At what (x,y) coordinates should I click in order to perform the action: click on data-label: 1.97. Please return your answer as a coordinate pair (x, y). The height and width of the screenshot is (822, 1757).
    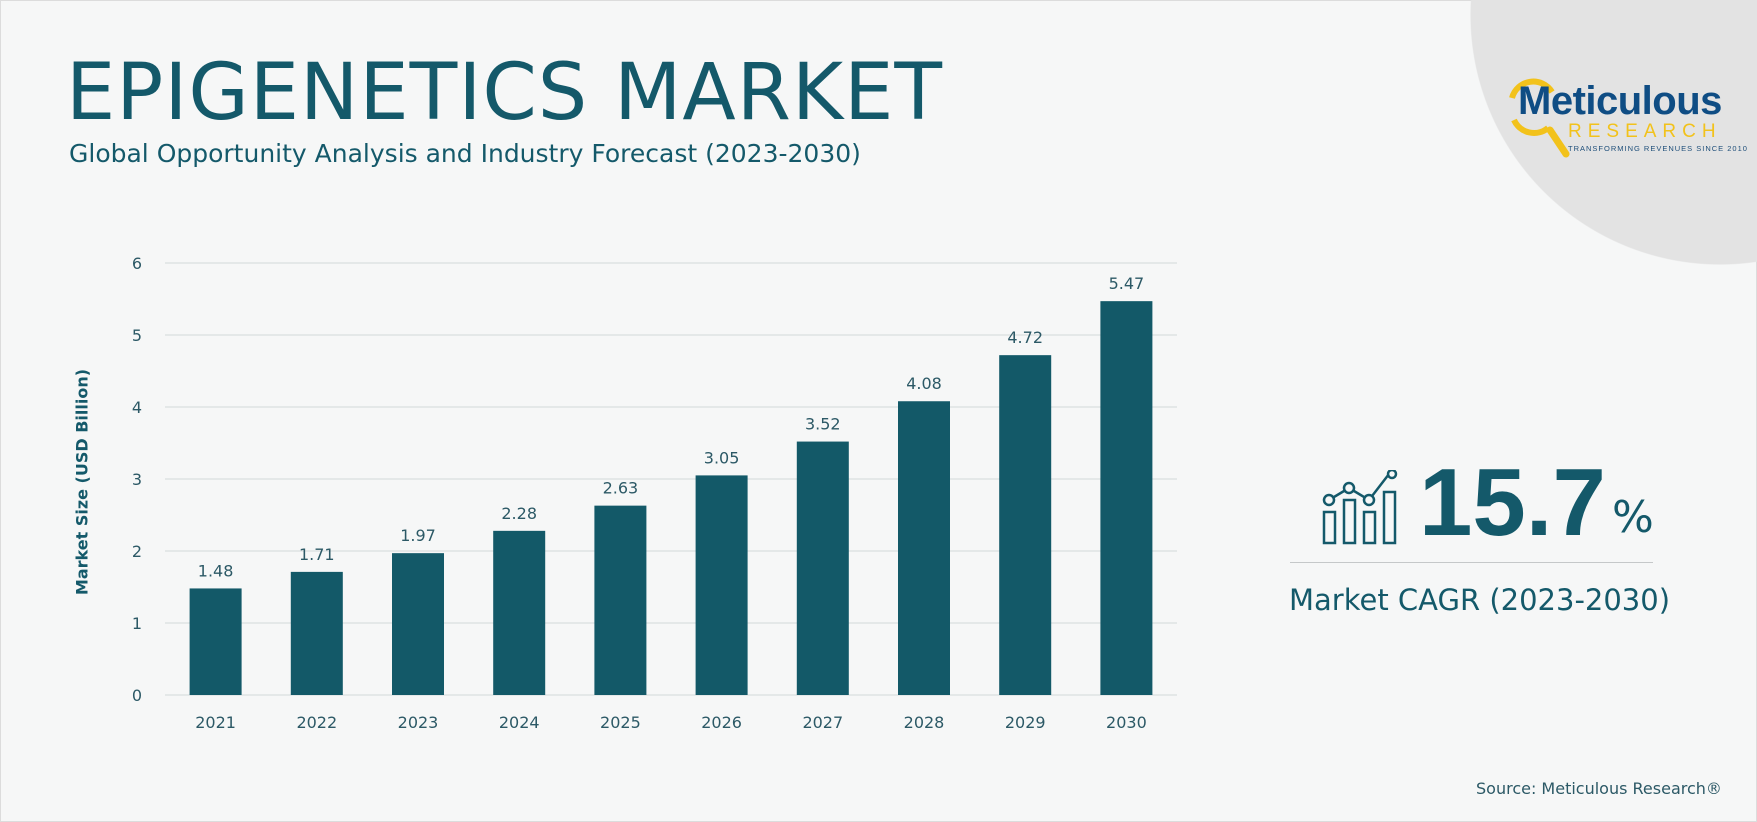
    Looking at the image, I should click on (418, 535).